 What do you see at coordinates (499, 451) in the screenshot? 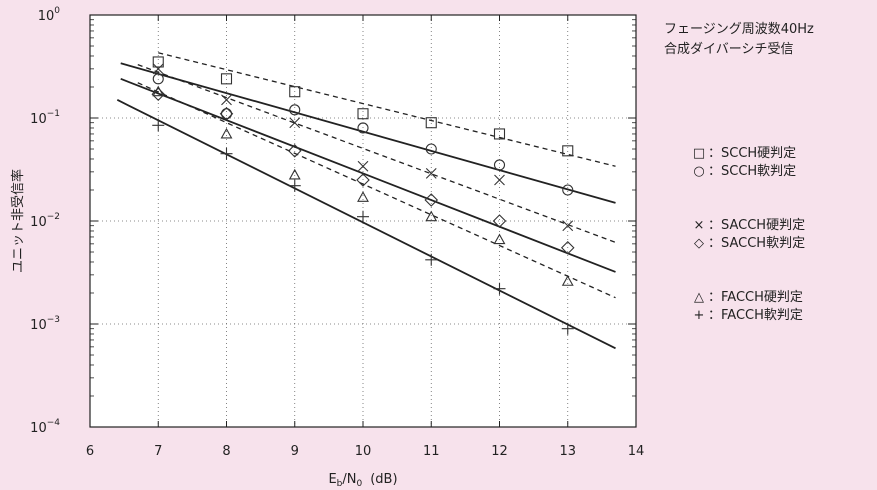
I see `x-tick-label: 12` at bounding box center [499, 451].